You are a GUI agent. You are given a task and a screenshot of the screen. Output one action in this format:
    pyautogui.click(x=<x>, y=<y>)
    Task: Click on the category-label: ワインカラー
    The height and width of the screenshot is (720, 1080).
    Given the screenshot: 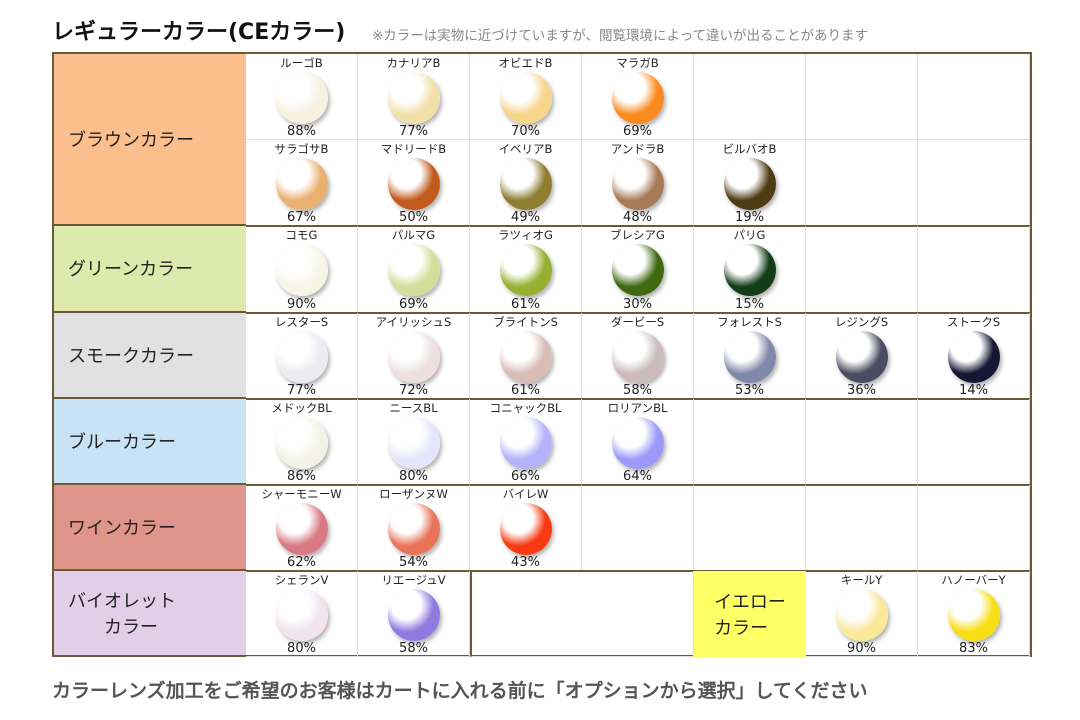 What is the action you would take?
    pyautogui.click(x=150, y=528)
    